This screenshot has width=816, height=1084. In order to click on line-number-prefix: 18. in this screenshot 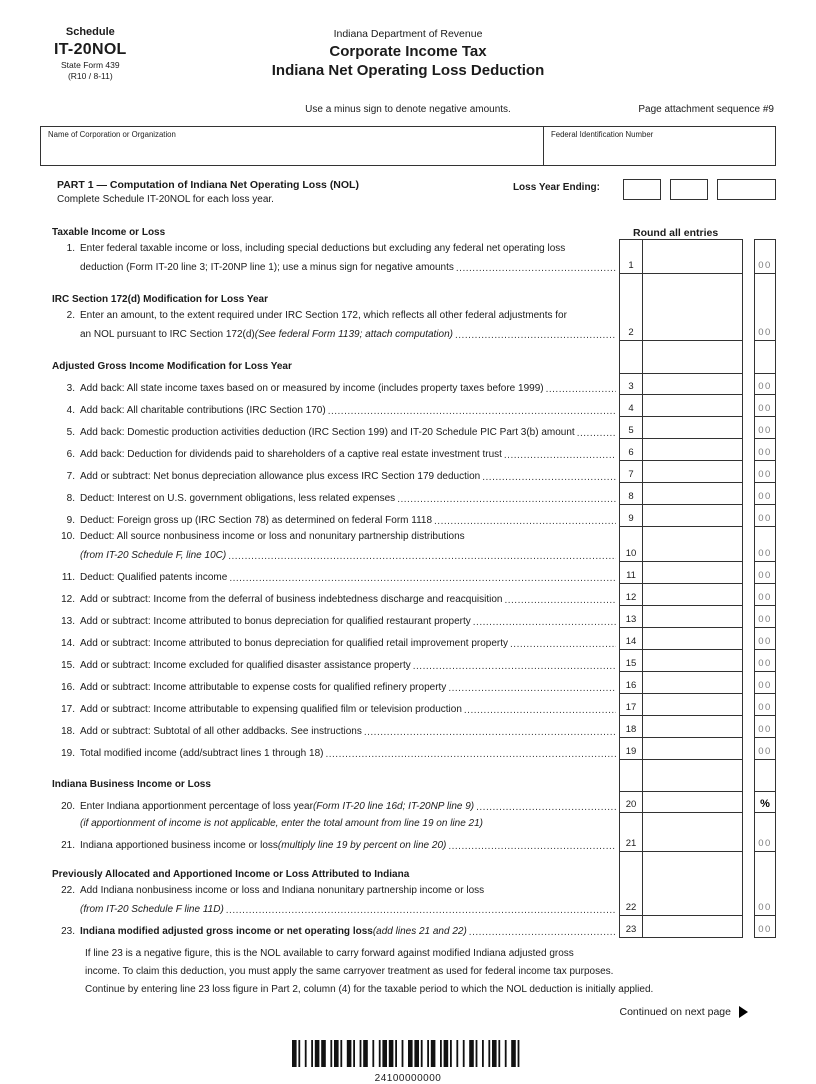, I will do `click(68, 731)`.